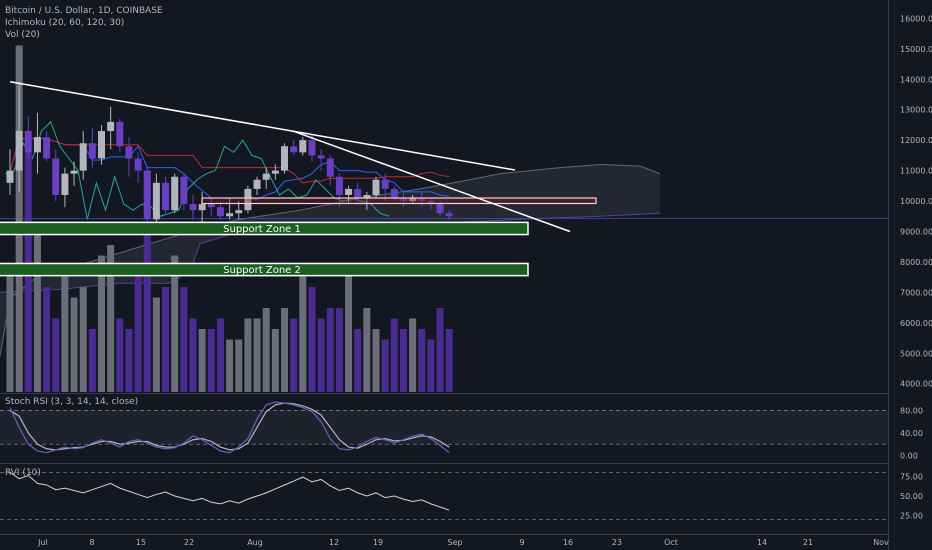  What do you see at coordinates (264, 249) in the screenshot?
I see `support-zones: Support Zone 1 Support Zone 2` at bounding box center [264, 249].